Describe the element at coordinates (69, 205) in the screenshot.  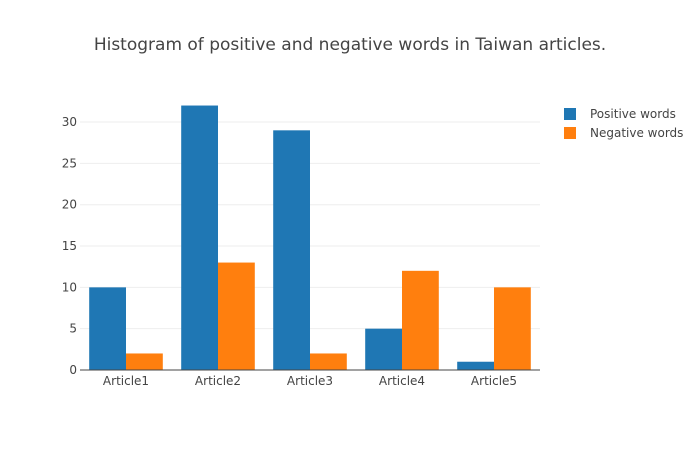
I see `y-tick-label: 20` at that location.